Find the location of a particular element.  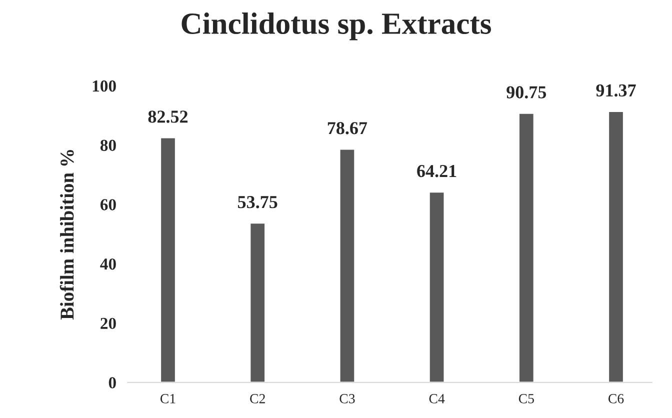

x-tick-label: C4 is located at coordinates (437, 399).